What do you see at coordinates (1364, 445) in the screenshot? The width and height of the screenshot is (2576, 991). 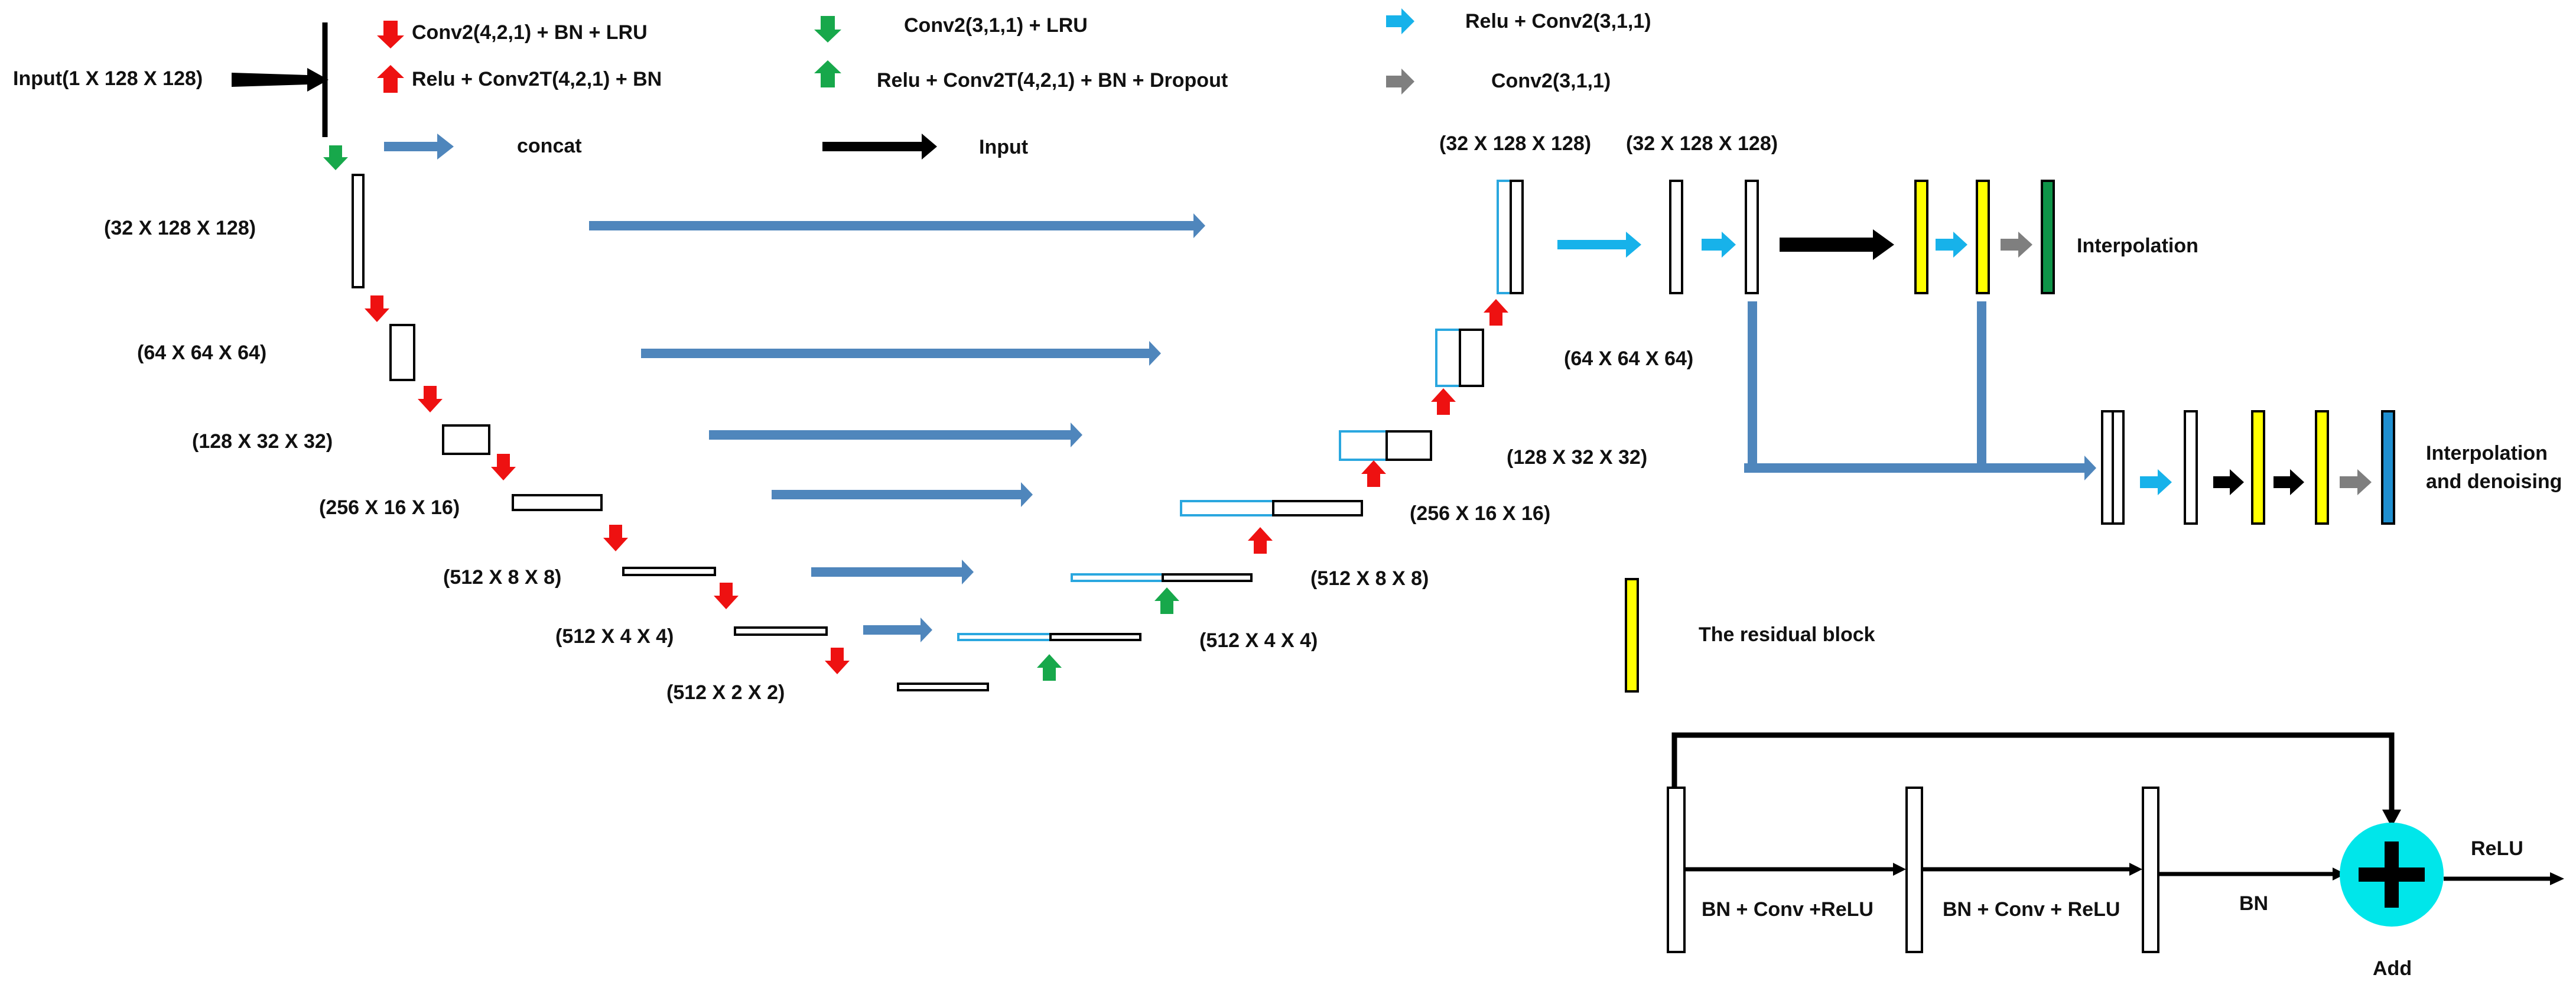 I see `decoder-4-concat-part` at bounding box center [1364, 445].